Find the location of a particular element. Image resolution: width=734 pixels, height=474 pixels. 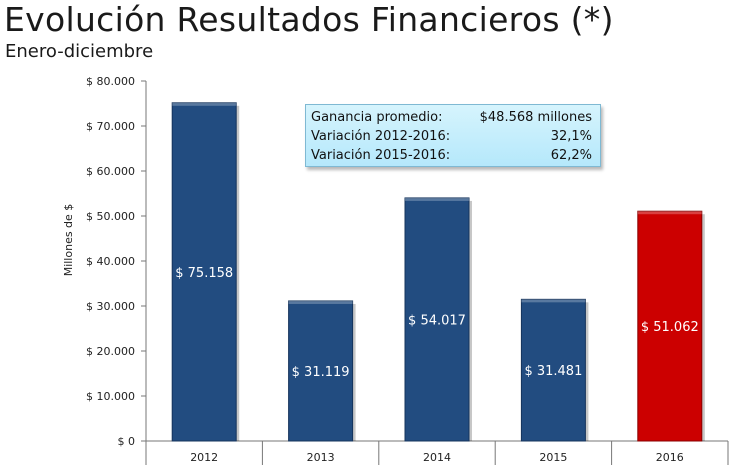

summary-row: Variación 2012-2016: 32,1% is located at coordinates (451, 136).